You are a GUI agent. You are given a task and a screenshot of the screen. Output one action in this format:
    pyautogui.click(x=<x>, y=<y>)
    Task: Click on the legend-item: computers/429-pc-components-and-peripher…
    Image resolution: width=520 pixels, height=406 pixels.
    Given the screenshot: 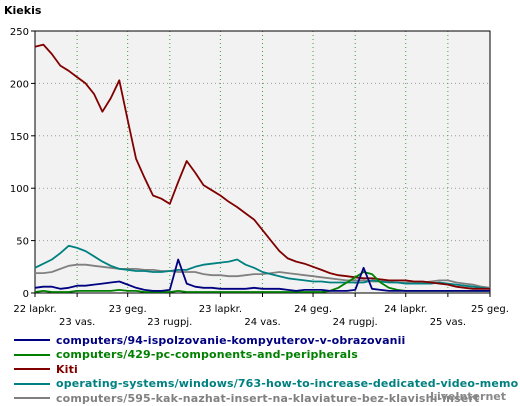 What is the action you would take?
    pyautogui.click(x=267, y=355)
    